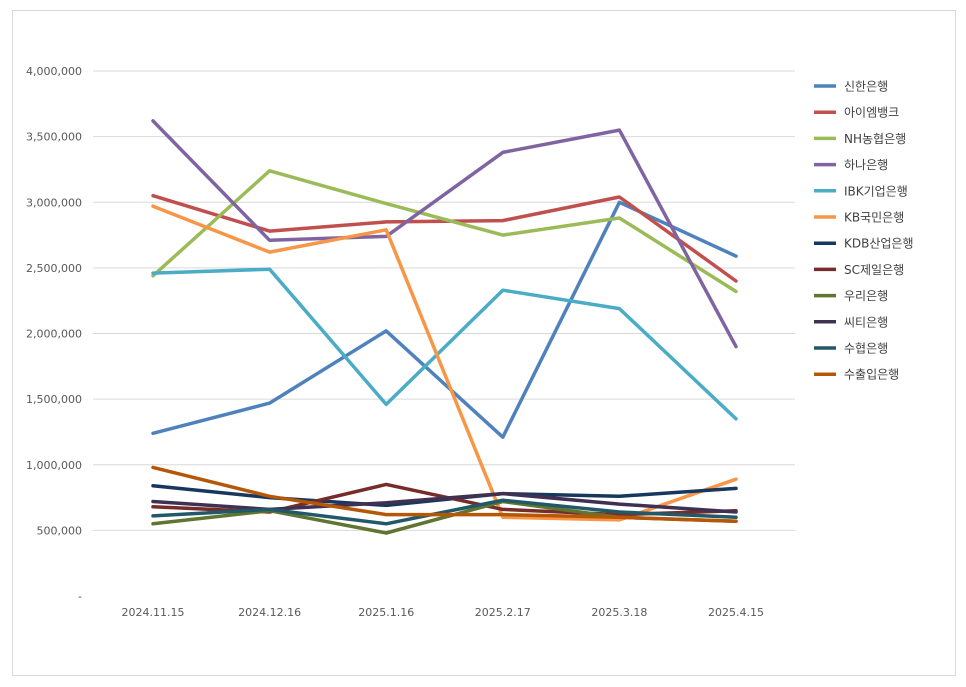 The width and height of the screenshot is (966, 687). Describe the element at coordinates (879, 243) in the screenshot. I see `legend-label: KDB산업은행` at that location.